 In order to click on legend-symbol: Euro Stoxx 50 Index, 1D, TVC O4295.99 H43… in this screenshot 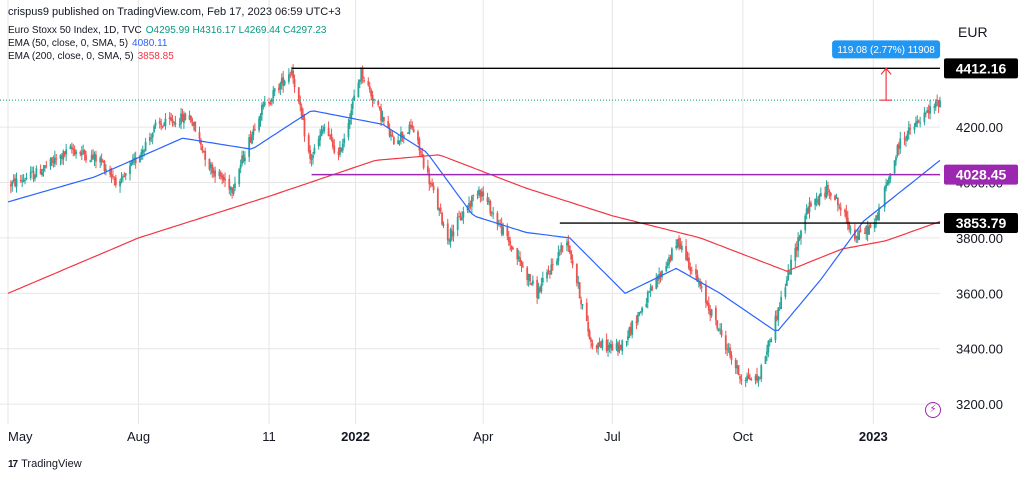, I will do `click(167, 30)`.